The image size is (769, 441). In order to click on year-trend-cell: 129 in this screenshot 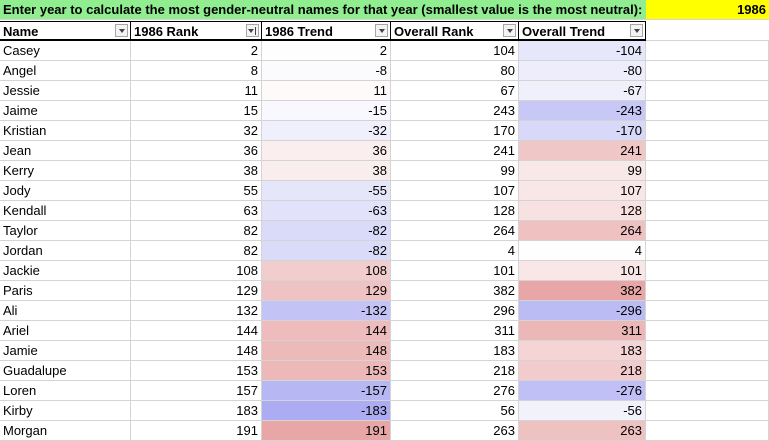, I will do `click(326, 291)`.